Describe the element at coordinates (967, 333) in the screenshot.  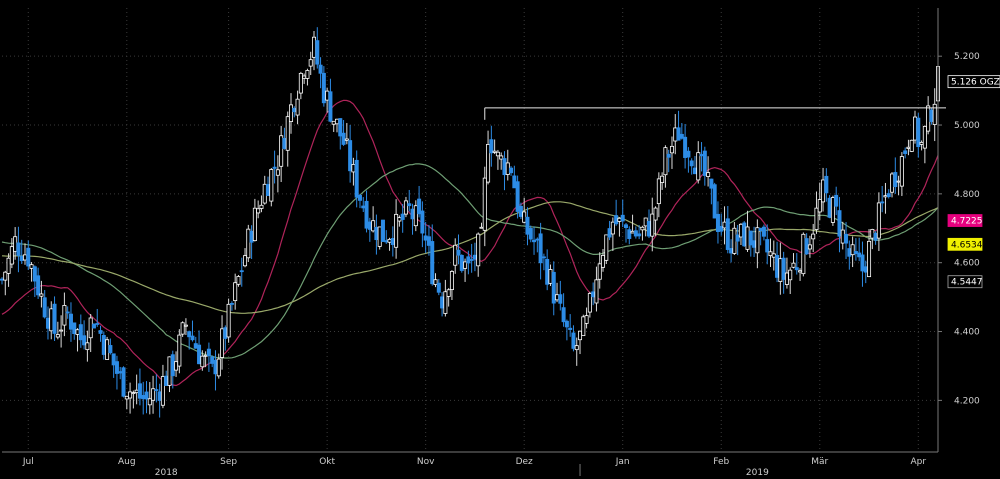
I see `y-tick-label: 4.400` at that location.